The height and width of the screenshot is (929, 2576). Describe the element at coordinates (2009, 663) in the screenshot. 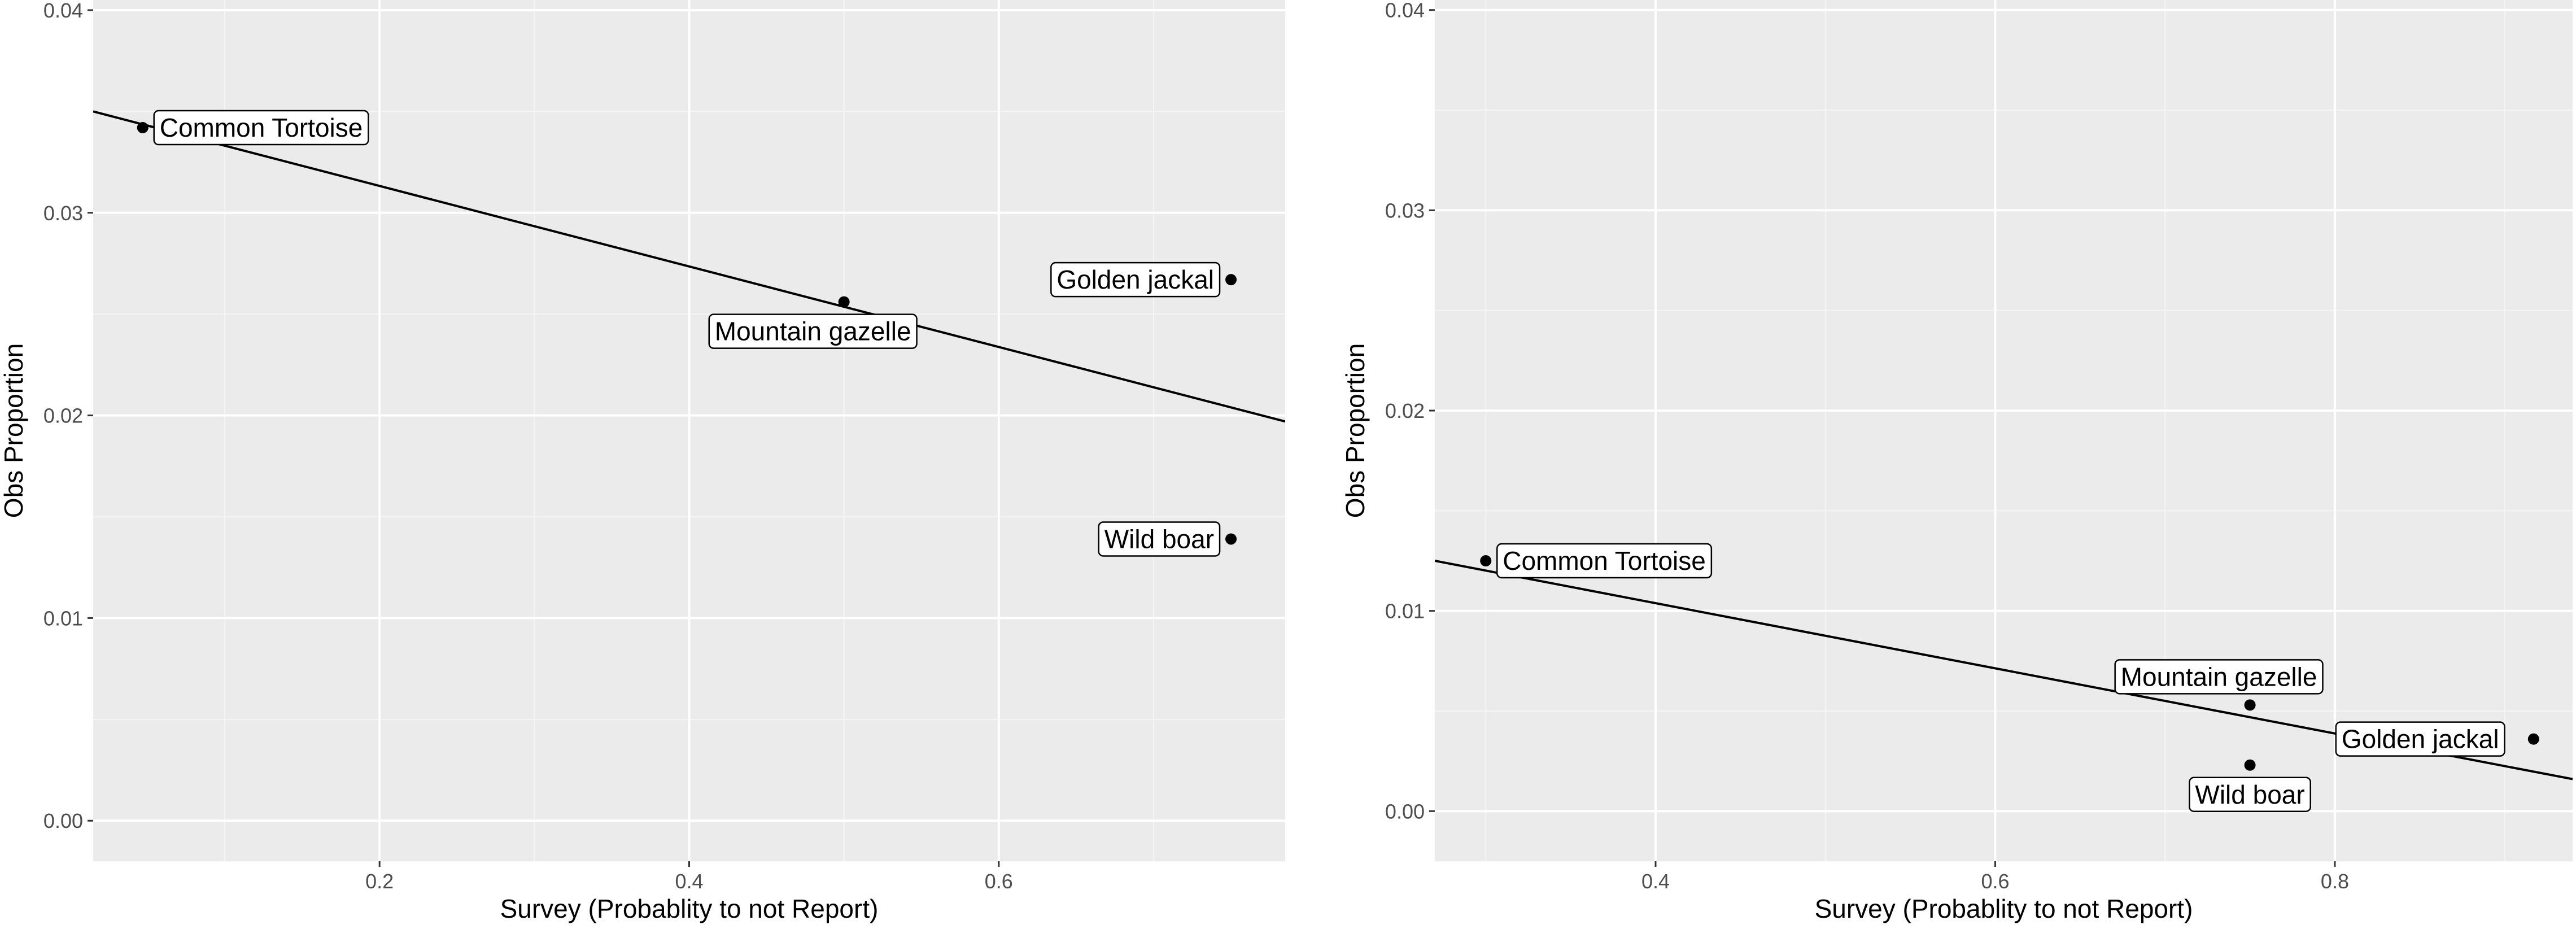

I see `data-points` at that location.